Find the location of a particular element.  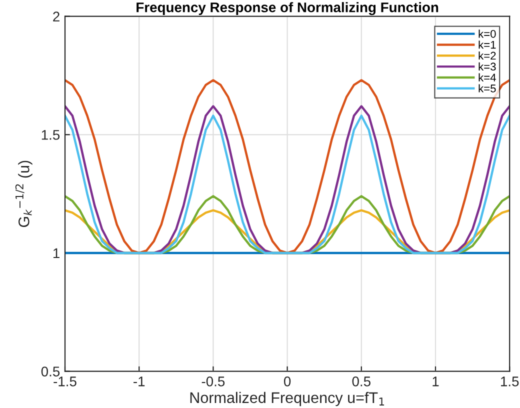

legend-label: k=3 is located at coordinates (487, 66).